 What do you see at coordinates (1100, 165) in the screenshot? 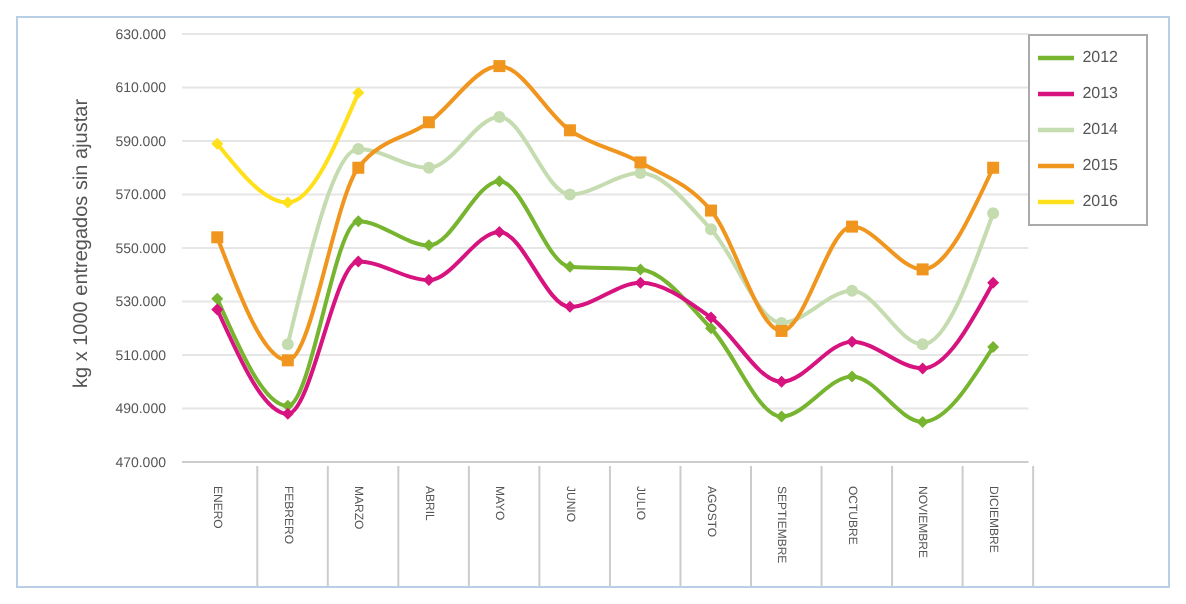
I see `legend-label: 2015` at bounding box center [1100, 165].